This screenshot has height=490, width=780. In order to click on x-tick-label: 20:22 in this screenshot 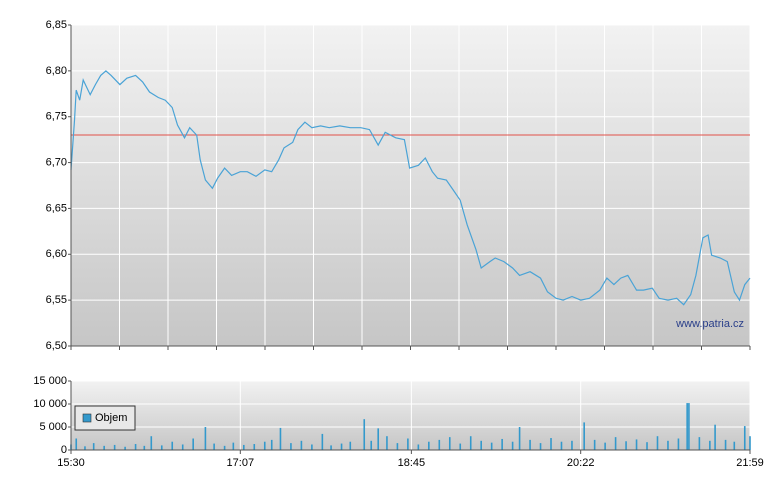, I will do `click(581, 463)`.